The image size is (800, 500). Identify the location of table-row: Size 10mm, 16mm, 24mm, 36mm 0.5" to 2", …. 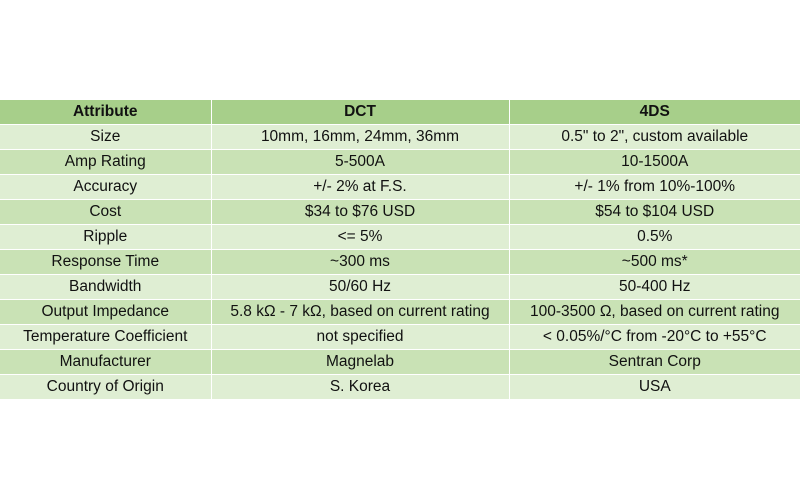
(400, 137).